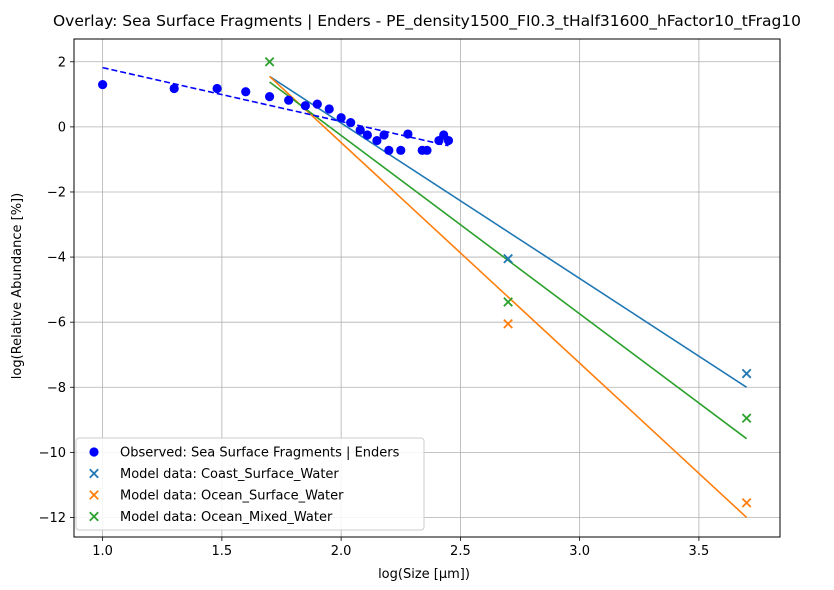 The width and height of the screenshot is (834, 590). Describe the element at coordinates (579, 551) in the screenshot. I see `x-tick-label: 3.0` at that location.